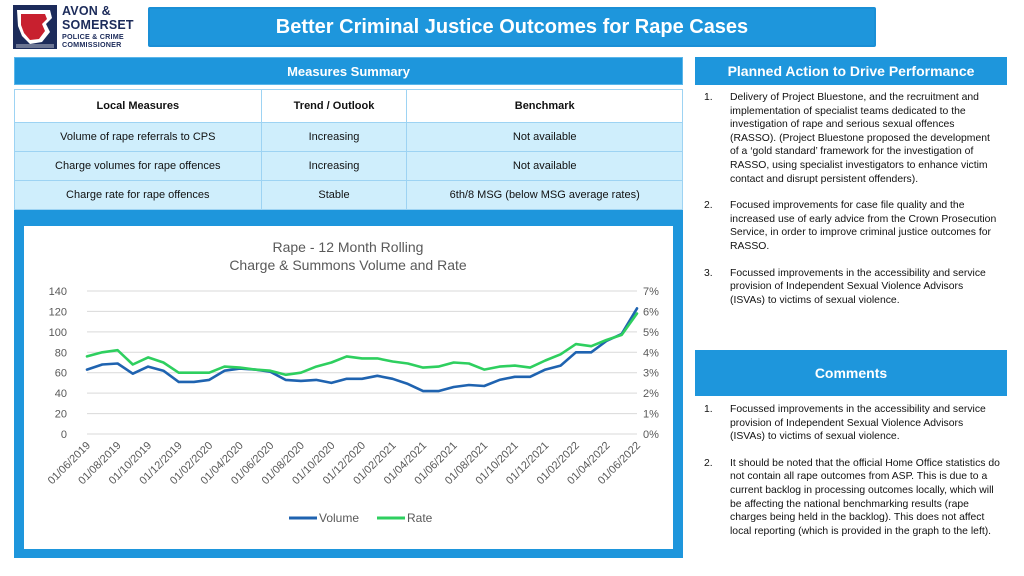 Image resolution: width=1024 pixels, height=576 pixels. I want to click on series-line-volume, so click(362, 350).